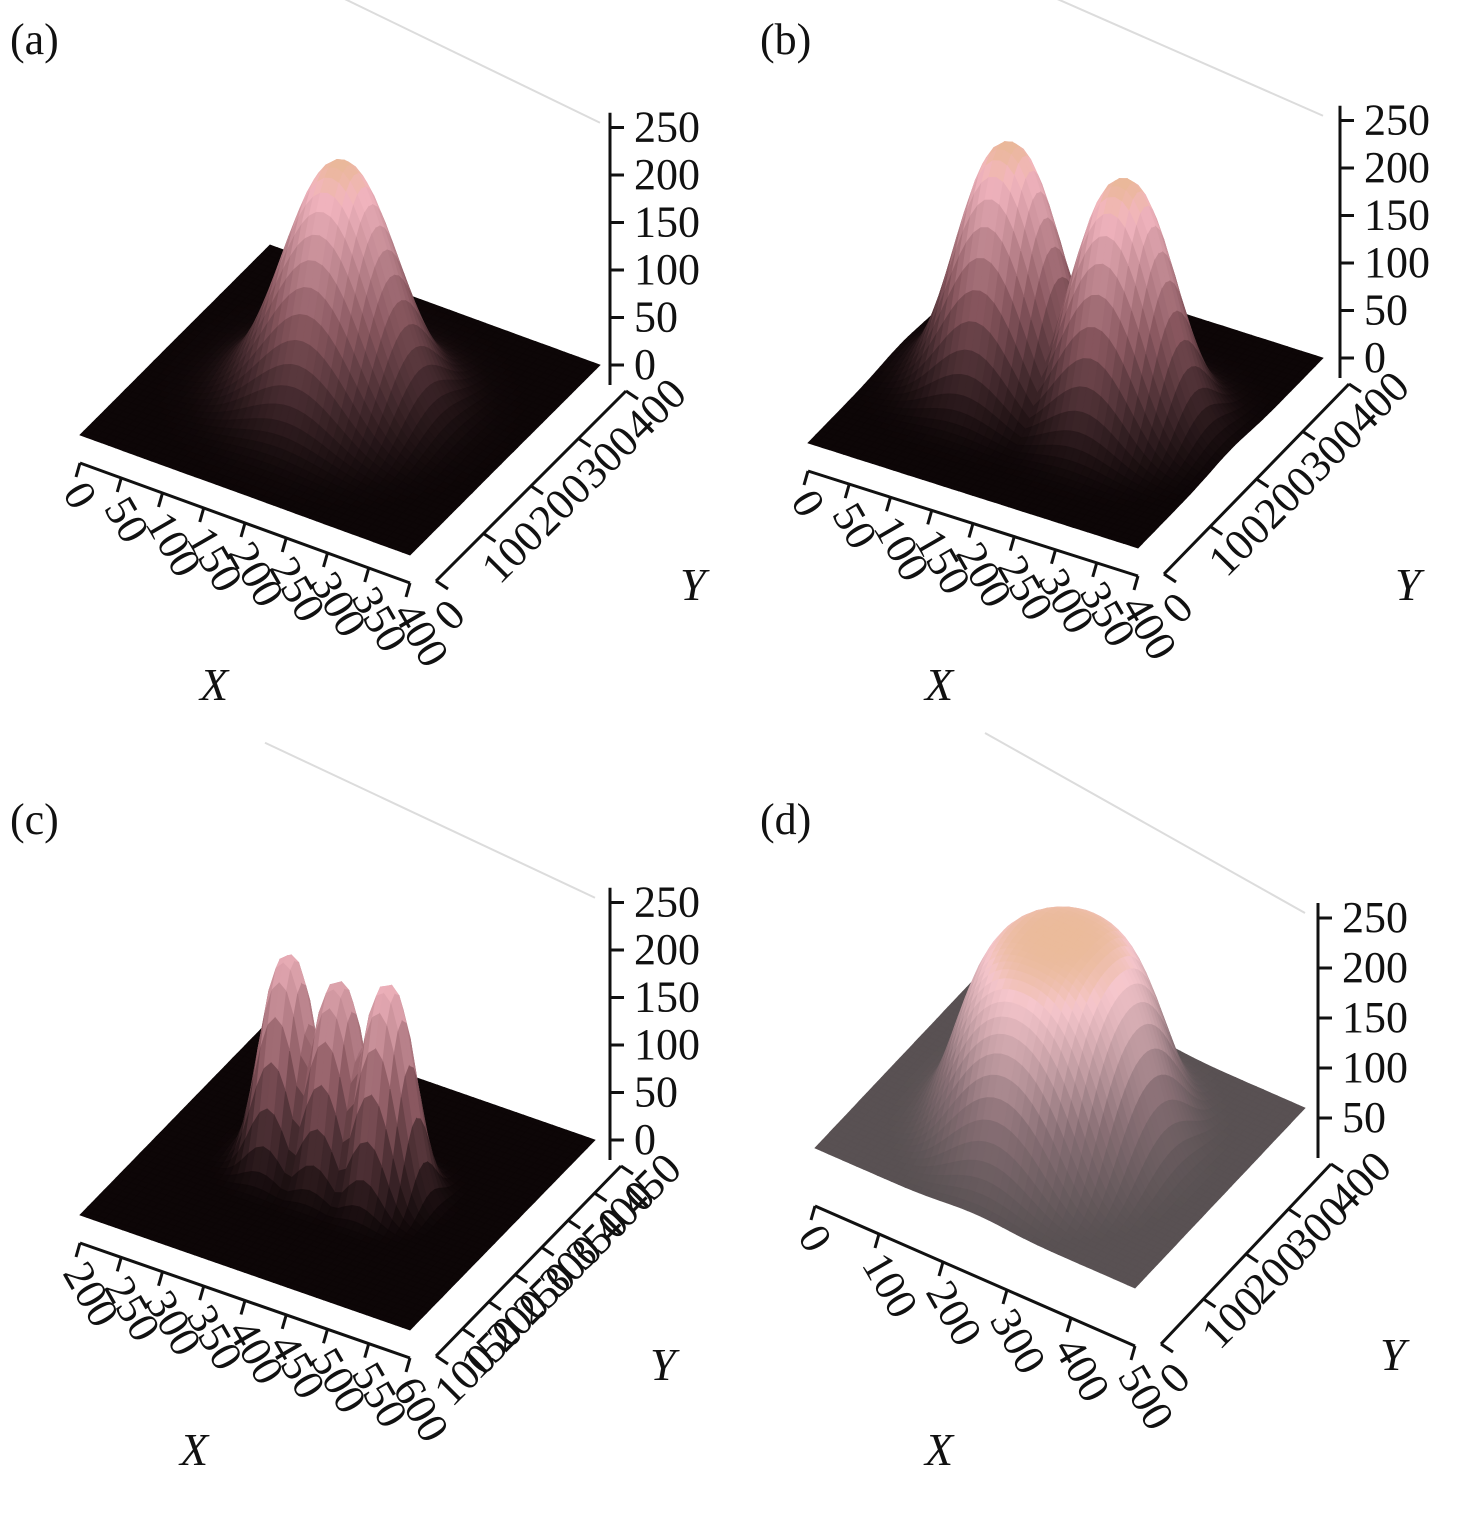 Image resolution: width=1476 pixels, height=1531 pixels. I want to click on surface, so click(1065, 345).